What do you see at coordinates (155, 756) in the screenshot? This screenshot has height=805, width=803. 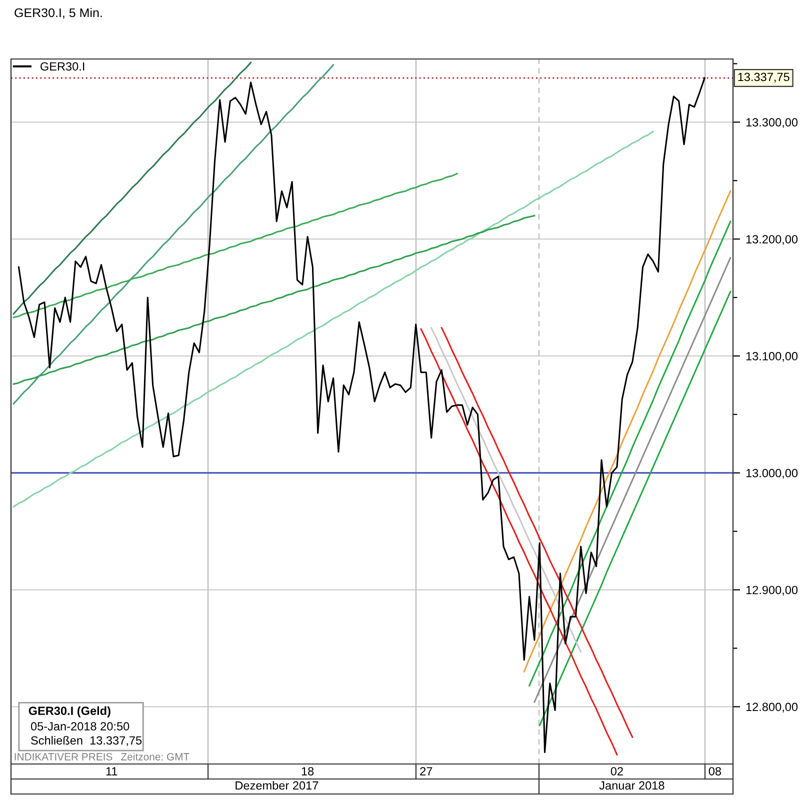 I see `annotation: Zeitzone: GMT` at bounding box center [155, 756].